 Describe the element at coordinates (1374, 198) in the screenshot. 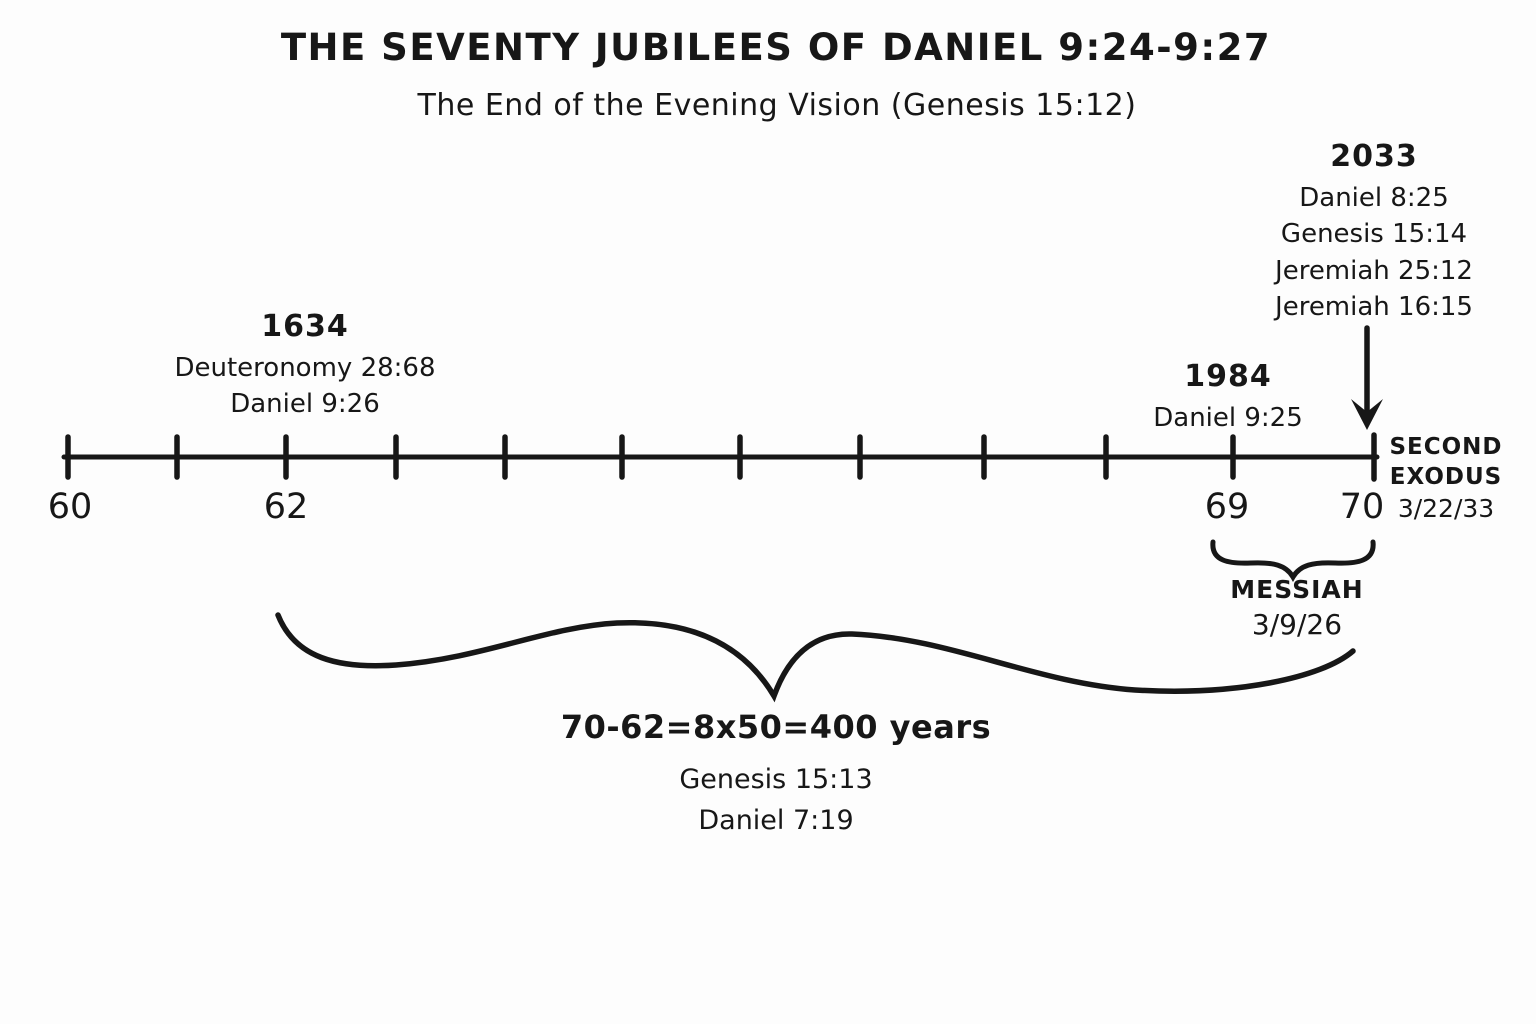

I see `scripture-ref: Daniel 8:25` at that location.